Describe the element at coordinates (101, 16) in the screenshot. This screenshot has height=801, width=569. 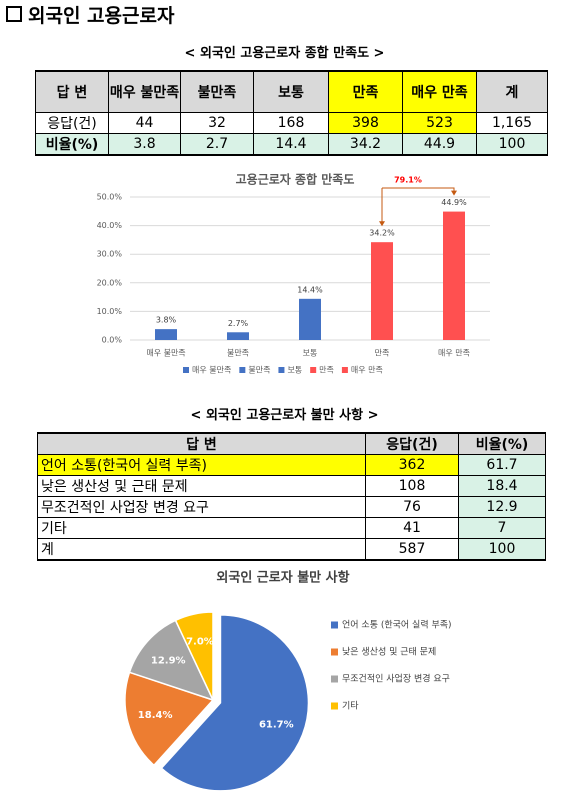
I see `page-title: 외국인 고용근로자` at that location.